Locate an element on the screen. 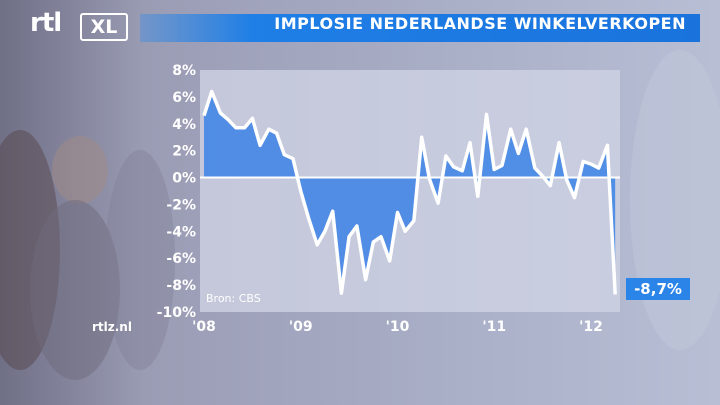  end-value-badge: -8,7% is located at coordinates (658, 289).